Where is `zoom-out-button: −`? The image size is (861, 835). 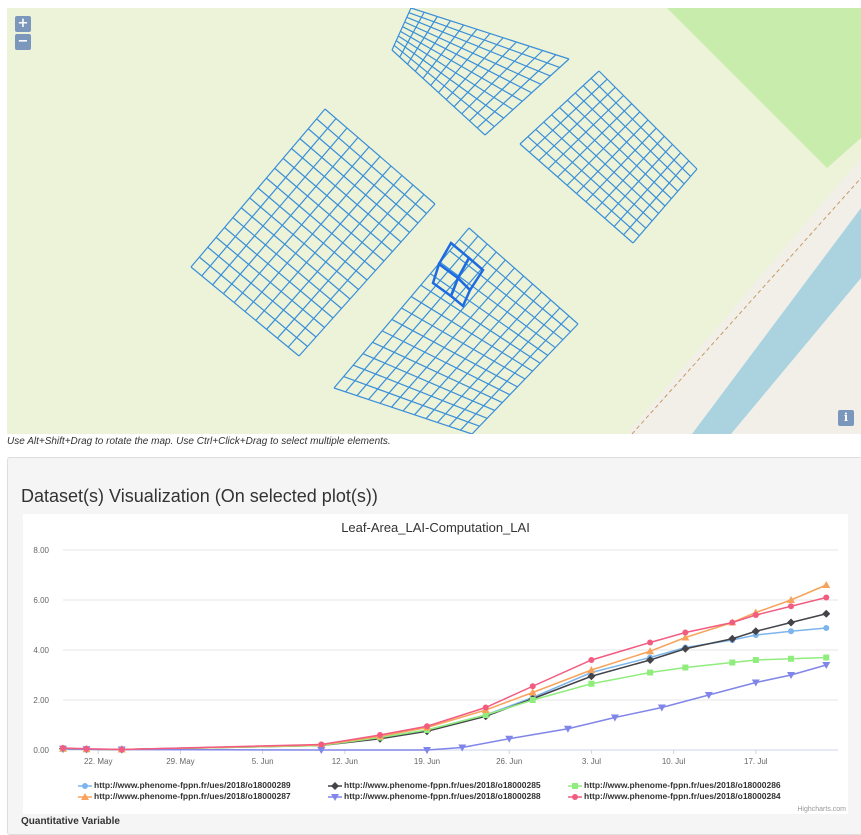 zoom-out-button: − is located at coordinates (23, 42).